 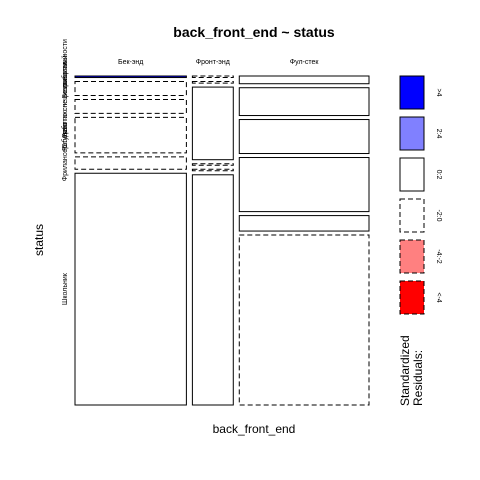 What do you see at coordinates (438, 256) in the screenshot?
I see `legend-label: -4:-2` at bounding box center [438, 256].